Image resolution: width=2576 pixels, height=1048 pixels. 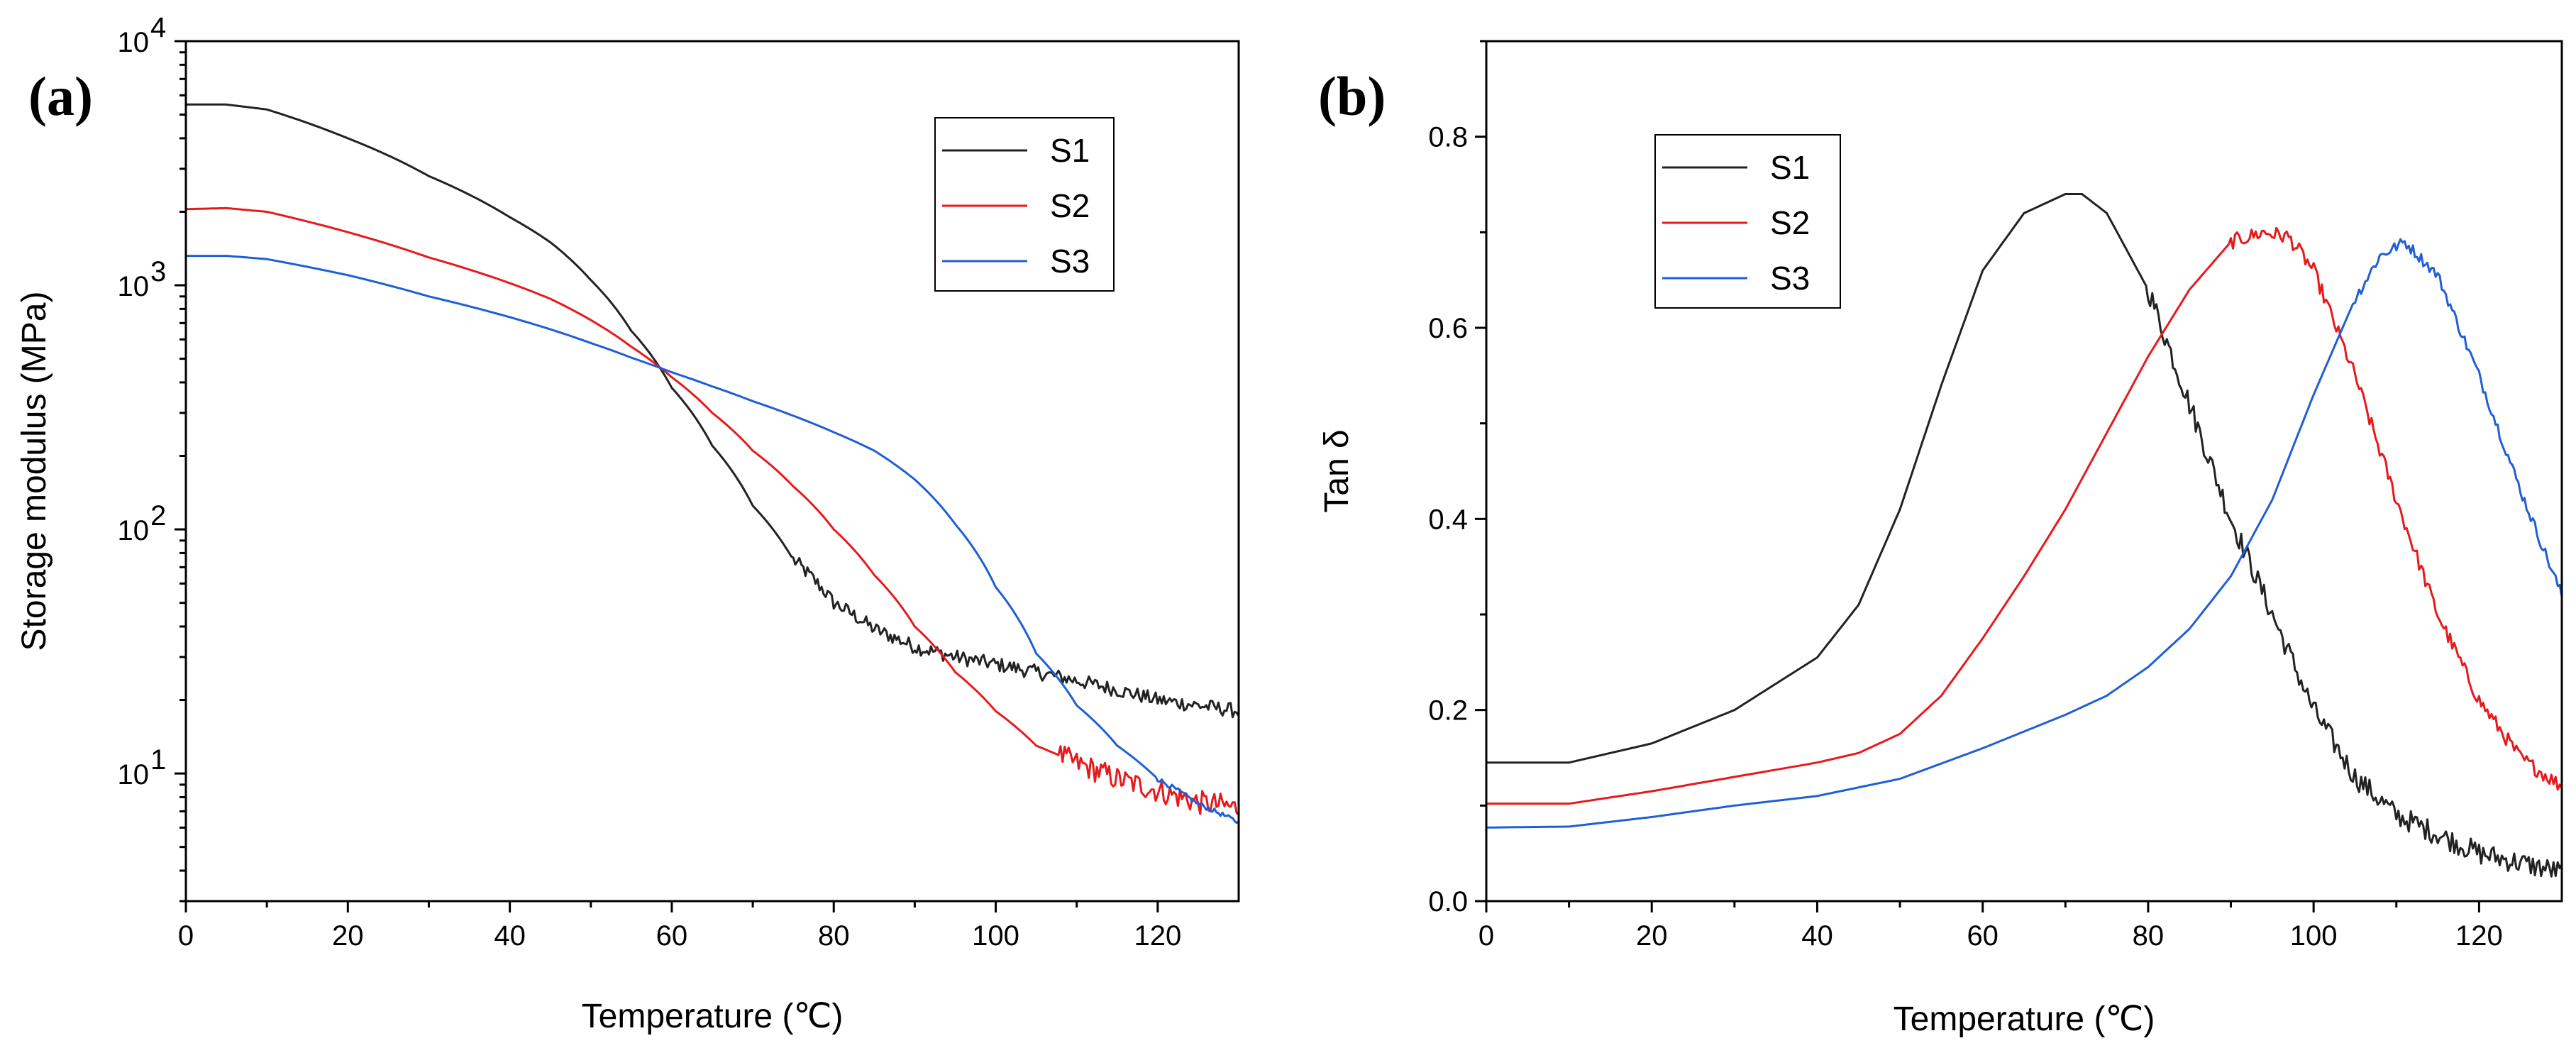 I want to click on panel-label-a: (a), so click(x=60, y=96).